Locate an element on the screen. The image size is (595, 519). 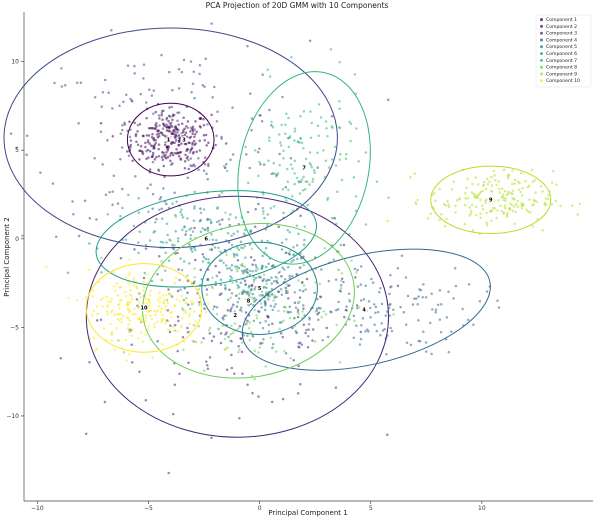
legend-label-component-5: Component 5 is located at coordinates (561, 47).